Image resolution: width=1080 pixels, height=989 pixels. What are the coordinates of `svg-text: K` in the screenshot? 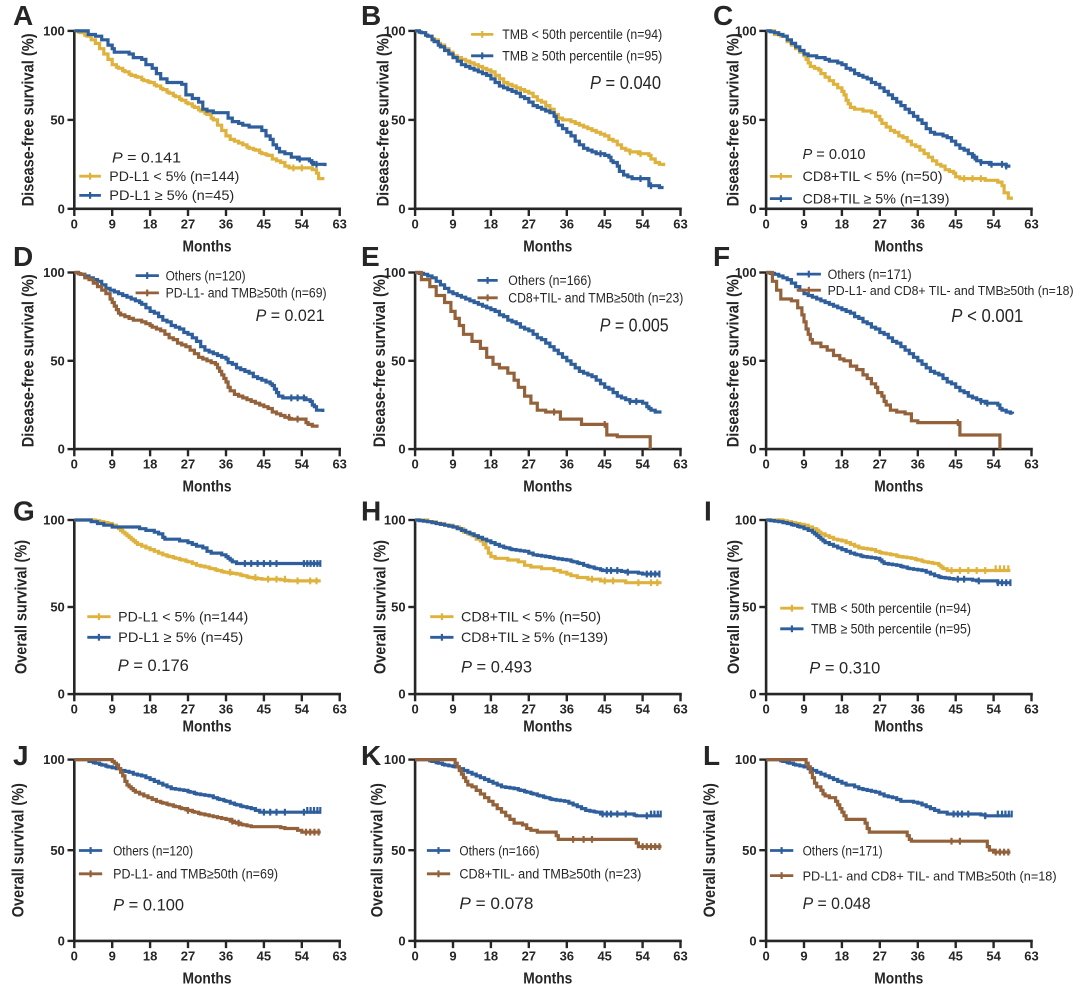 It's located at (371, 755).